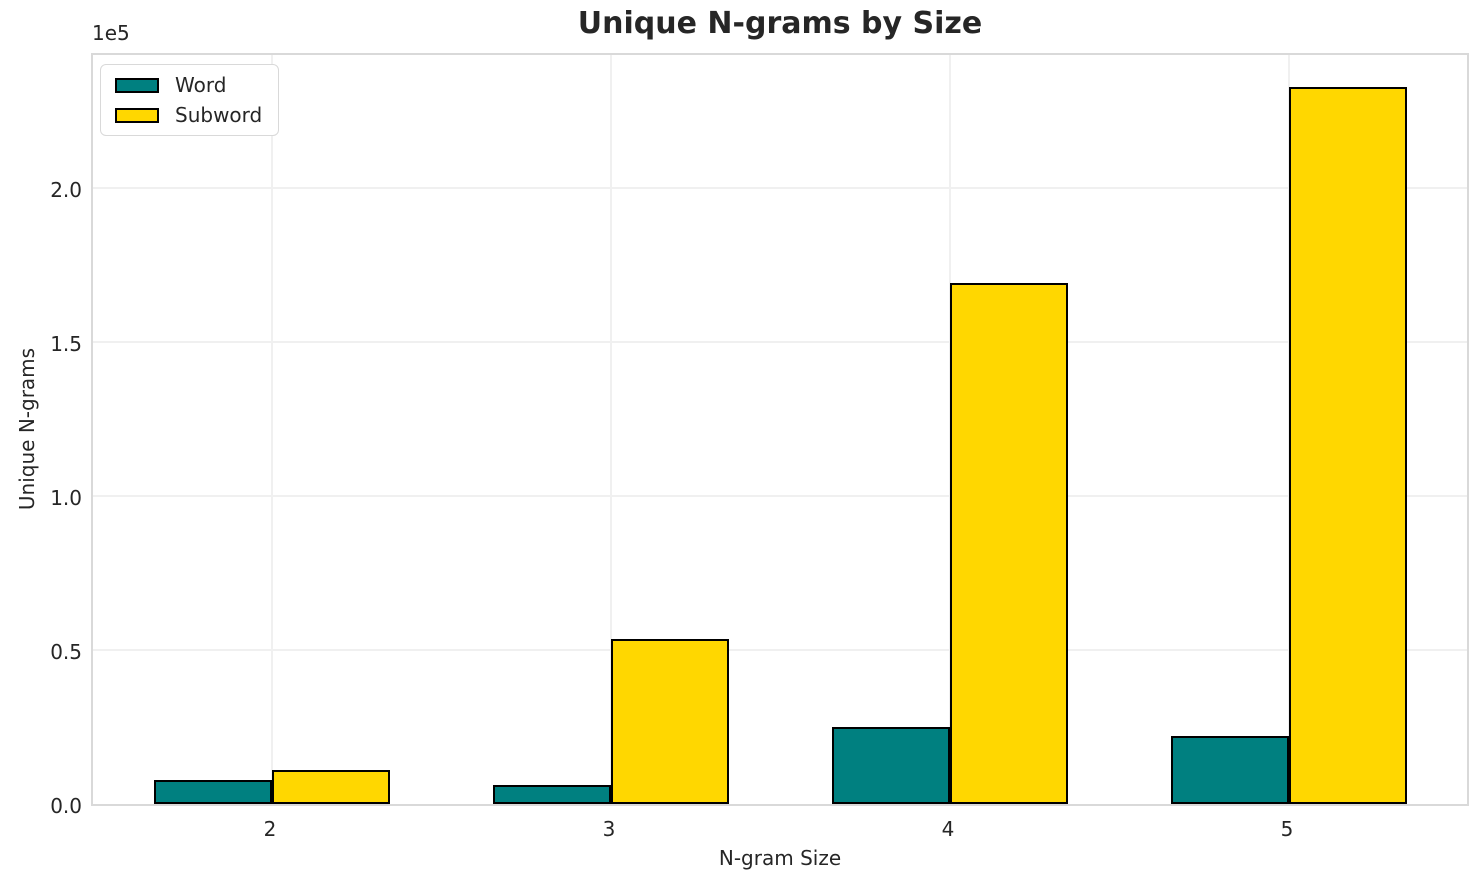 Image resolution: width=1484 pixels, height=885 pixels. Describe the element at coordinates (780, 858) in the screenshot. I see `x-axis-label: N-gram Size` at that location.